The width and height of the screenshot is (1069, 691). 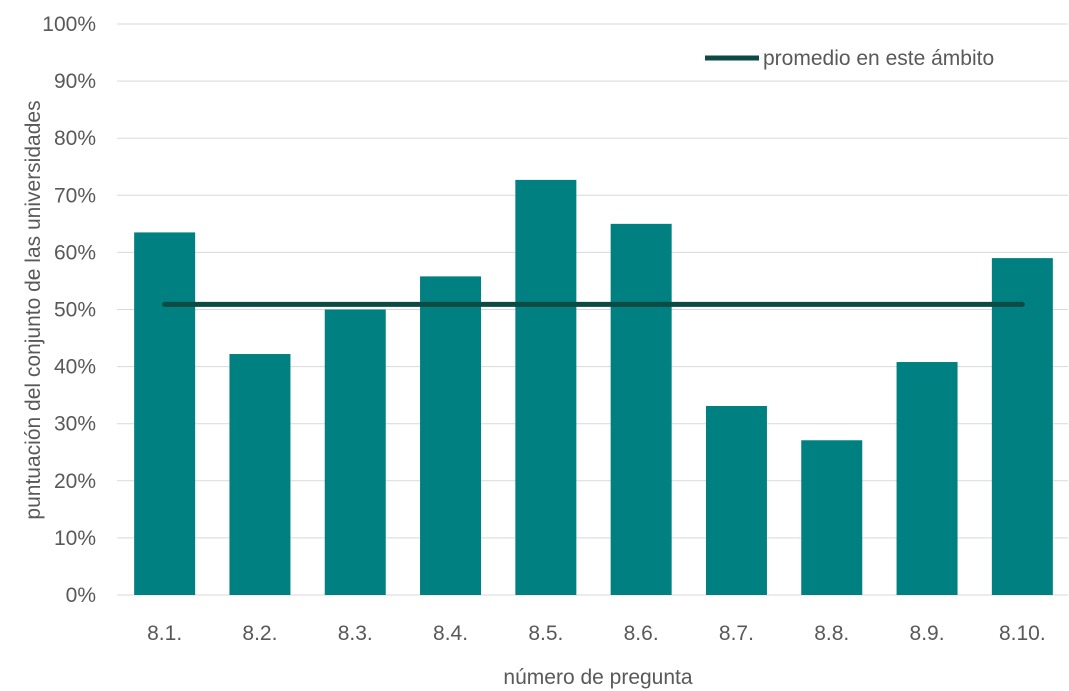 What do you see at coordinates (355, 633) in the screenshot?
I see `x-tick-label: 8.3.` at bounding box center [355, 633].